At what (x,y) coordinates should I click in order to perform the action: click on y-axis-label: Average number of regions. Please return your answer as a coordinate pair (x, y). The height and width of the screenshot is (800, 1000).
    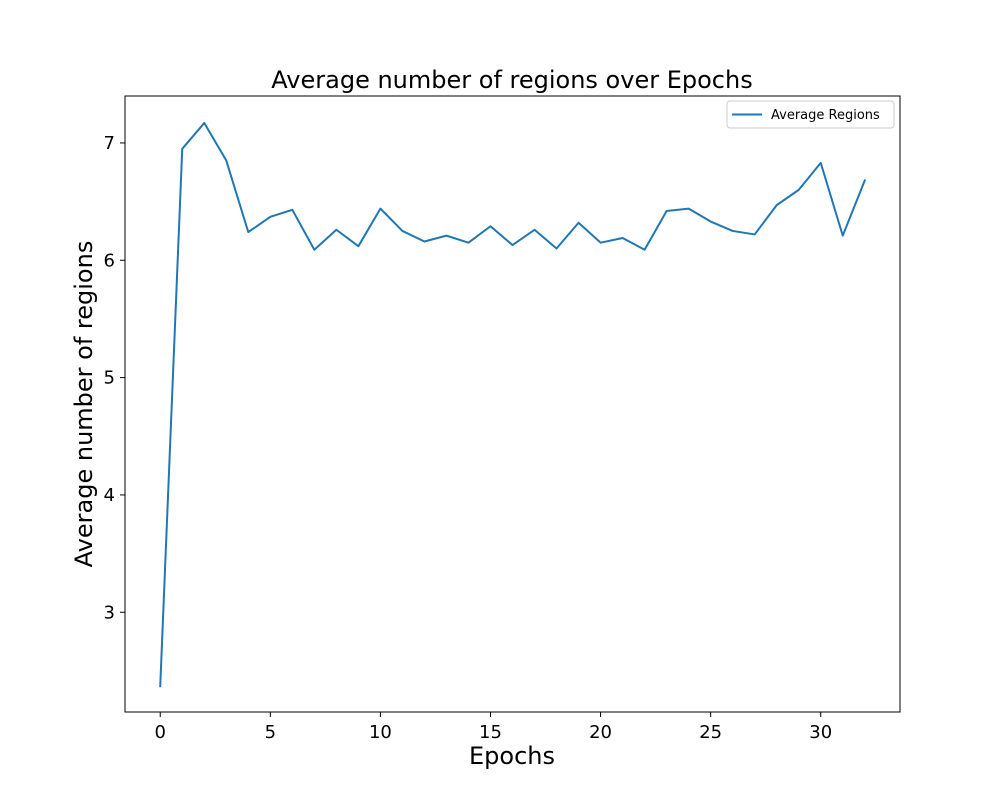
    Looking at the image, I should click on (84, 404).